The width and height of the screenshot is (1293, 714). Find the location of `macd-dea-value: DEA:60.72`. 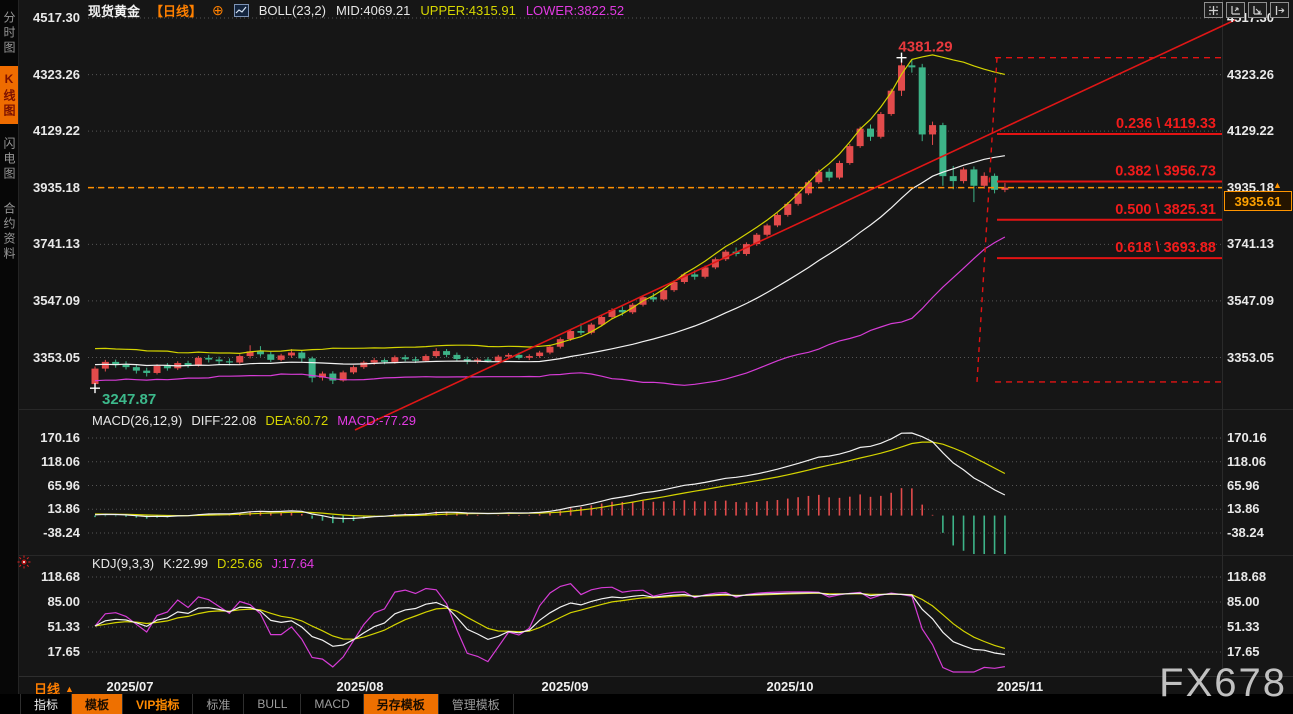

macd-dea-value: DEA:60.72 is located at coordinates (297, 420).